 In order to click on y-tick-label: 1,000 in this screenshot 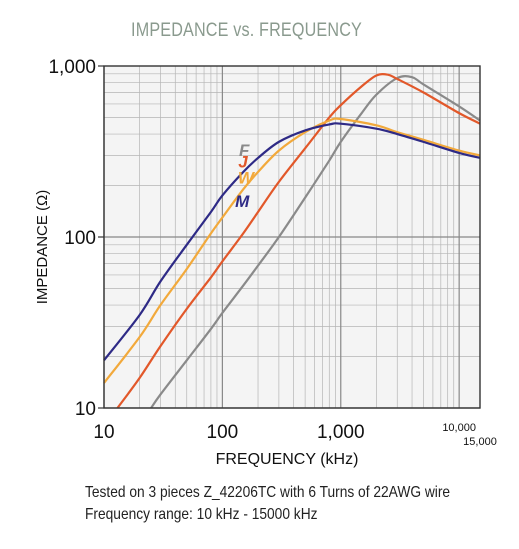, I will do `click(72, 67)`.